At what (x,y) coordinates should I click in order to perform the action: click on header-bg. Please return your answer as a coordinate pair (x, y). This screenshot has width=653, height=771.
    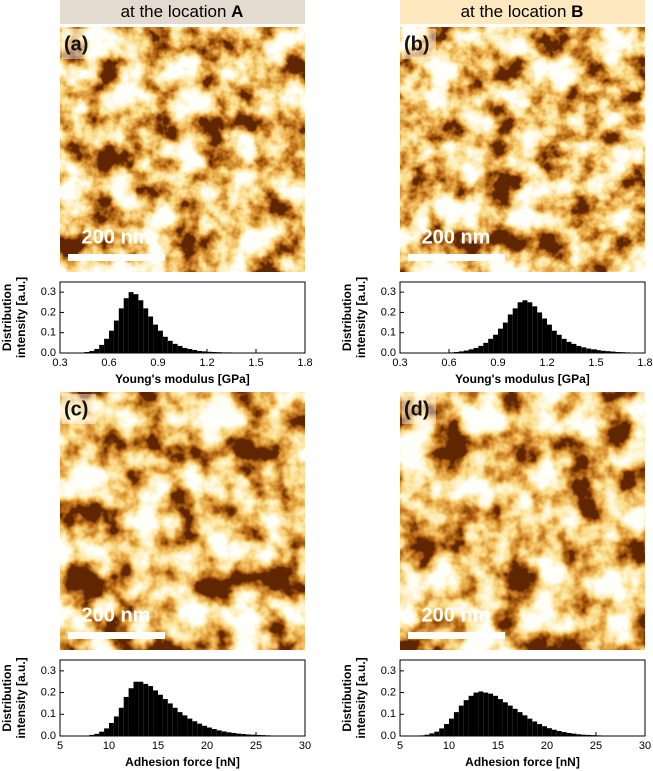
    Looking at the image, I should click on (182, 12).